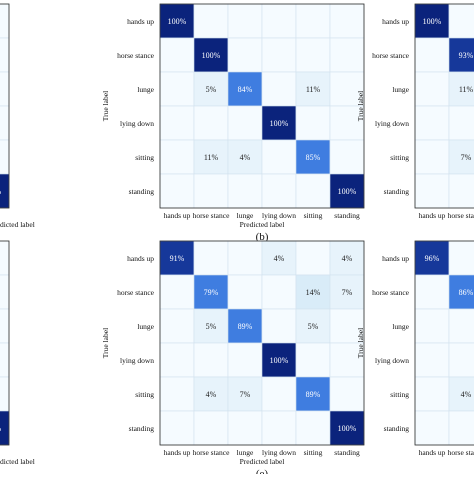 This screenshot has height=479, width=474. Describe the element at coordinates (262, 471) in the screenshot. I see `subplot-caption: (e)` at that location.